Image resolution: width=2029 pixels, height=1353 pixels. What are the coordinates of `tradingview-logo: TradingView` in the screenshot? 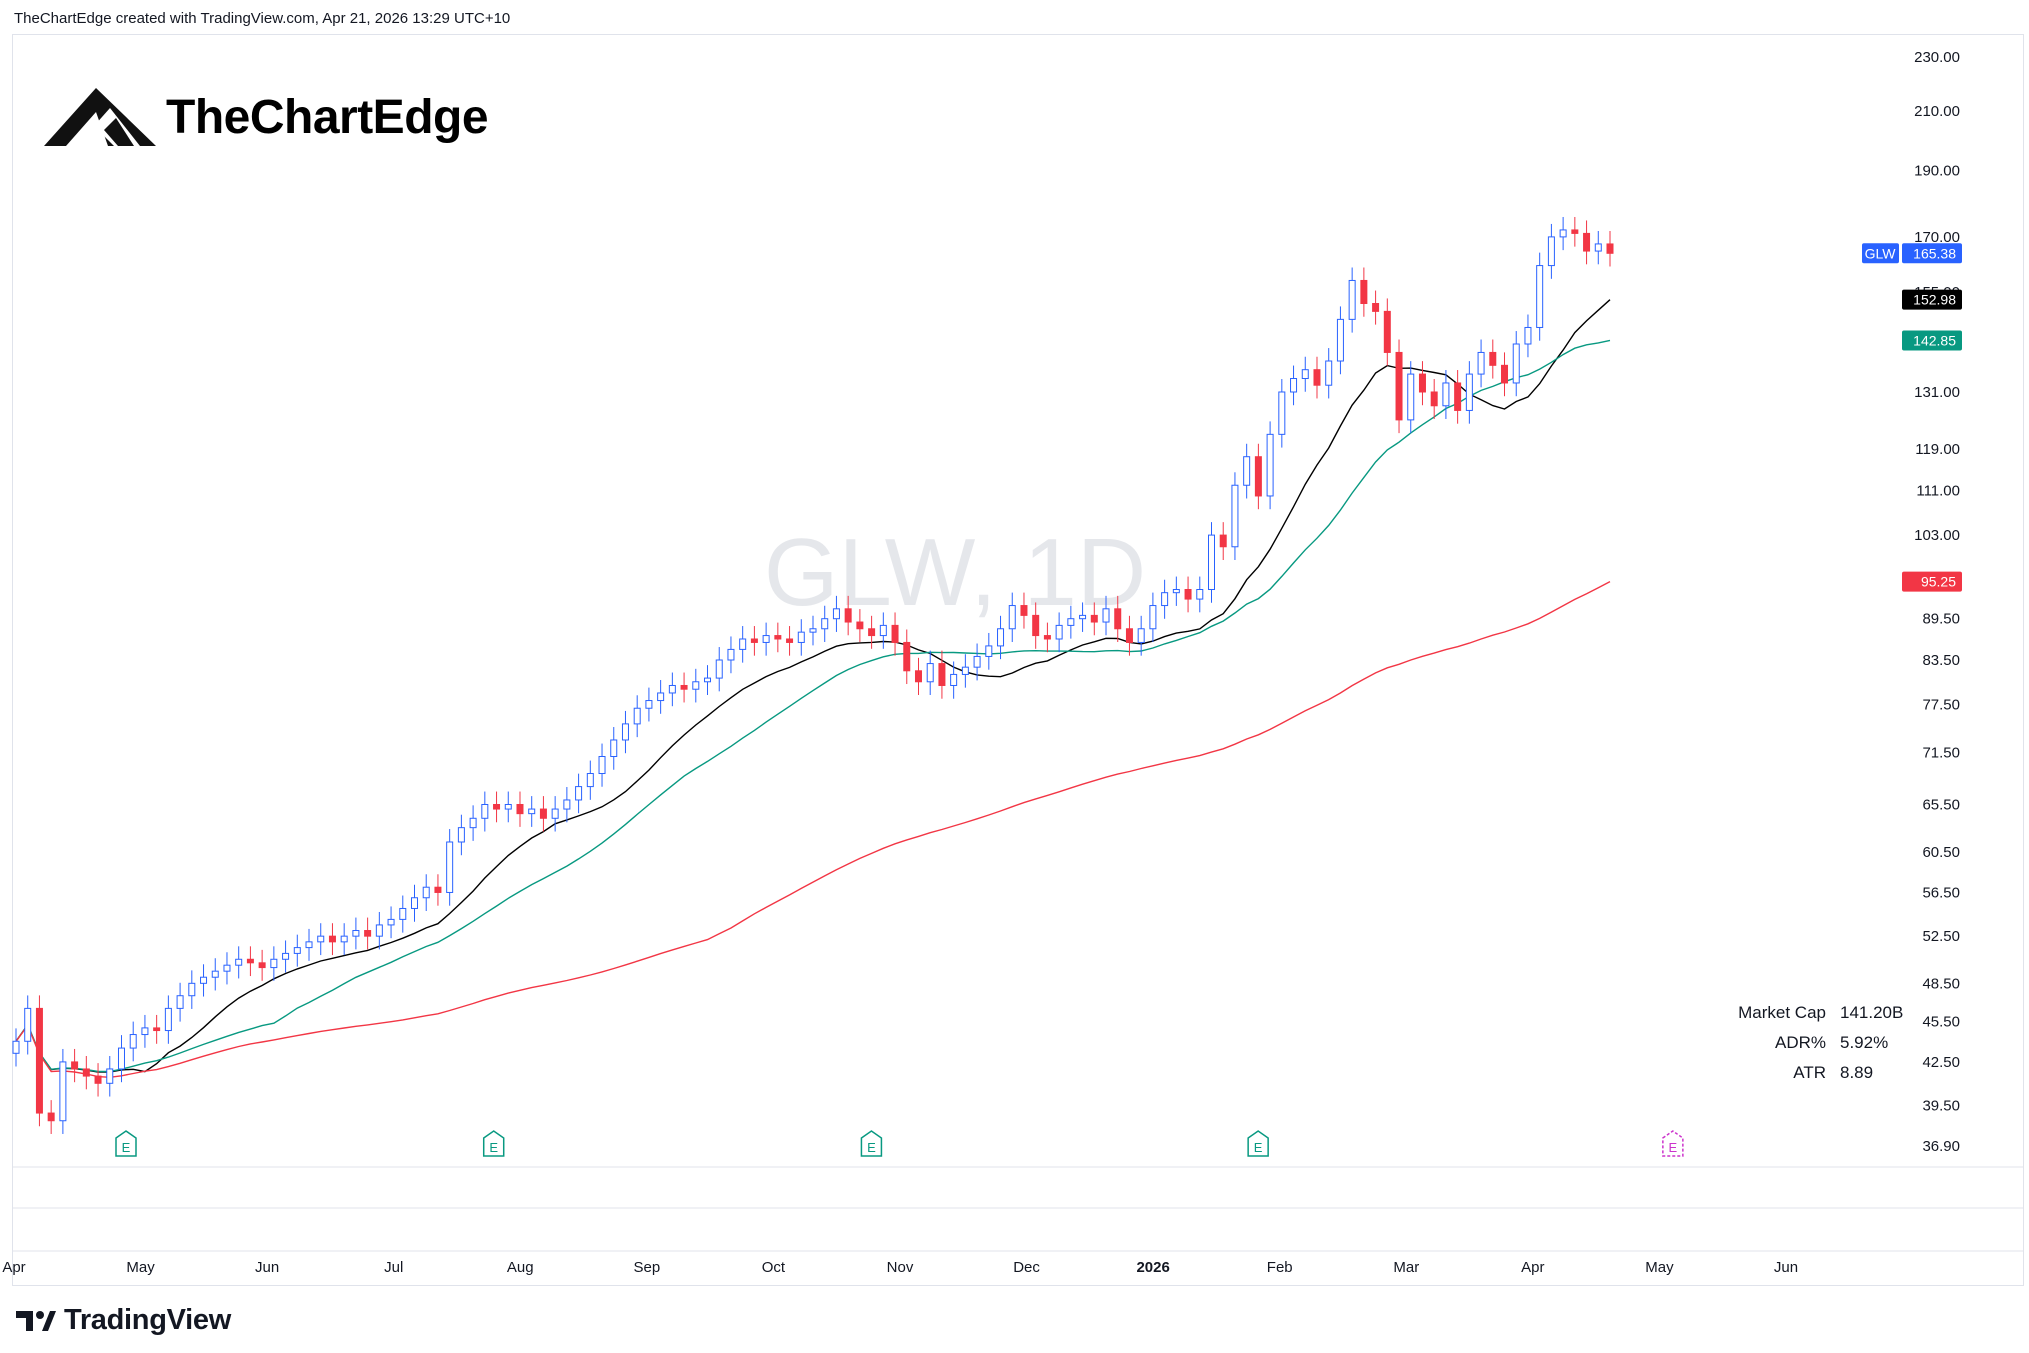 It's located at (123, 1320).